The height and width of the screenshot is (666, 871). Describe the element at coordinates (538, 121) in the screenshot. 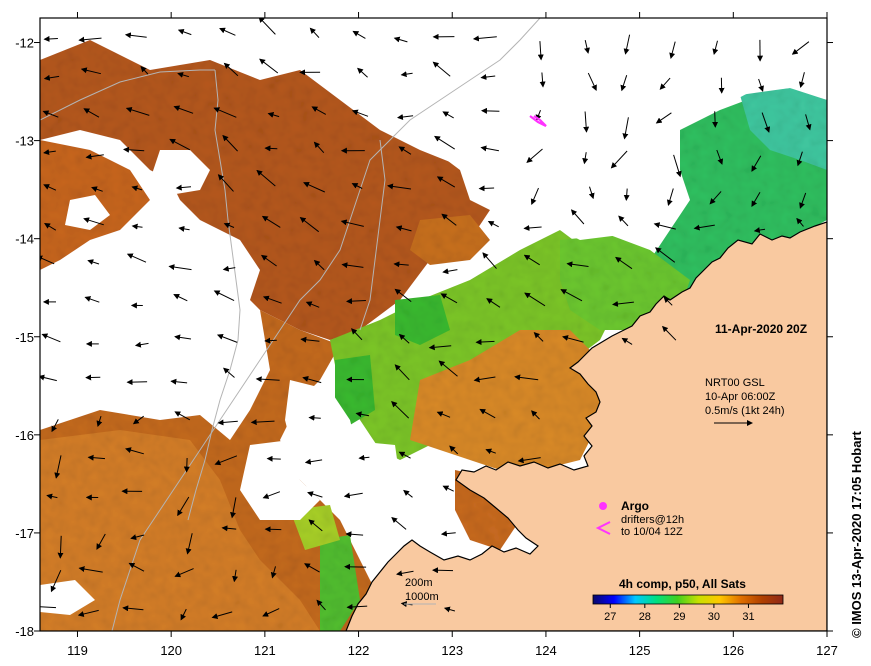

I see `drifter-track` at that location.